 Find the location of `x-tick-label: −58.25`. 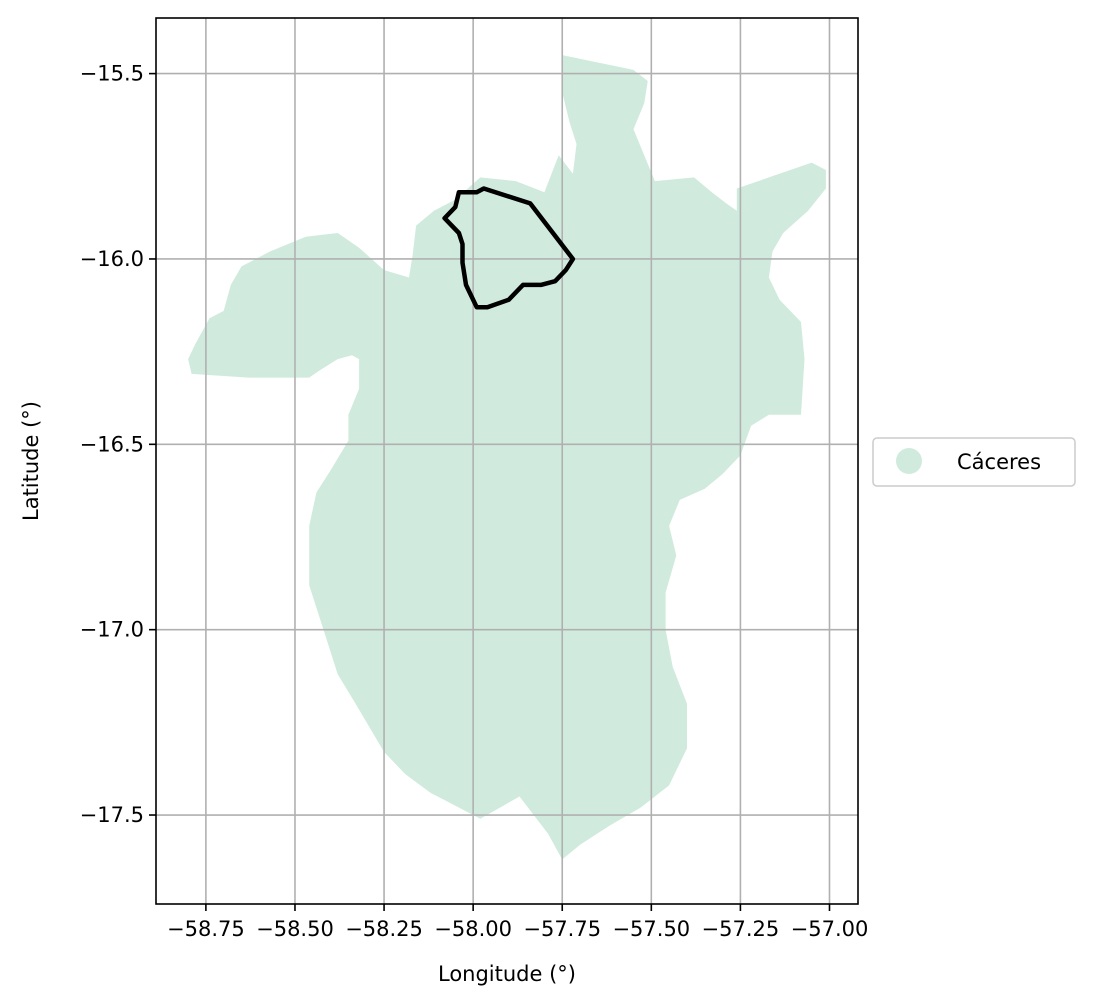

x-tick-label: −58.25 is located at coordinates (384, 929).